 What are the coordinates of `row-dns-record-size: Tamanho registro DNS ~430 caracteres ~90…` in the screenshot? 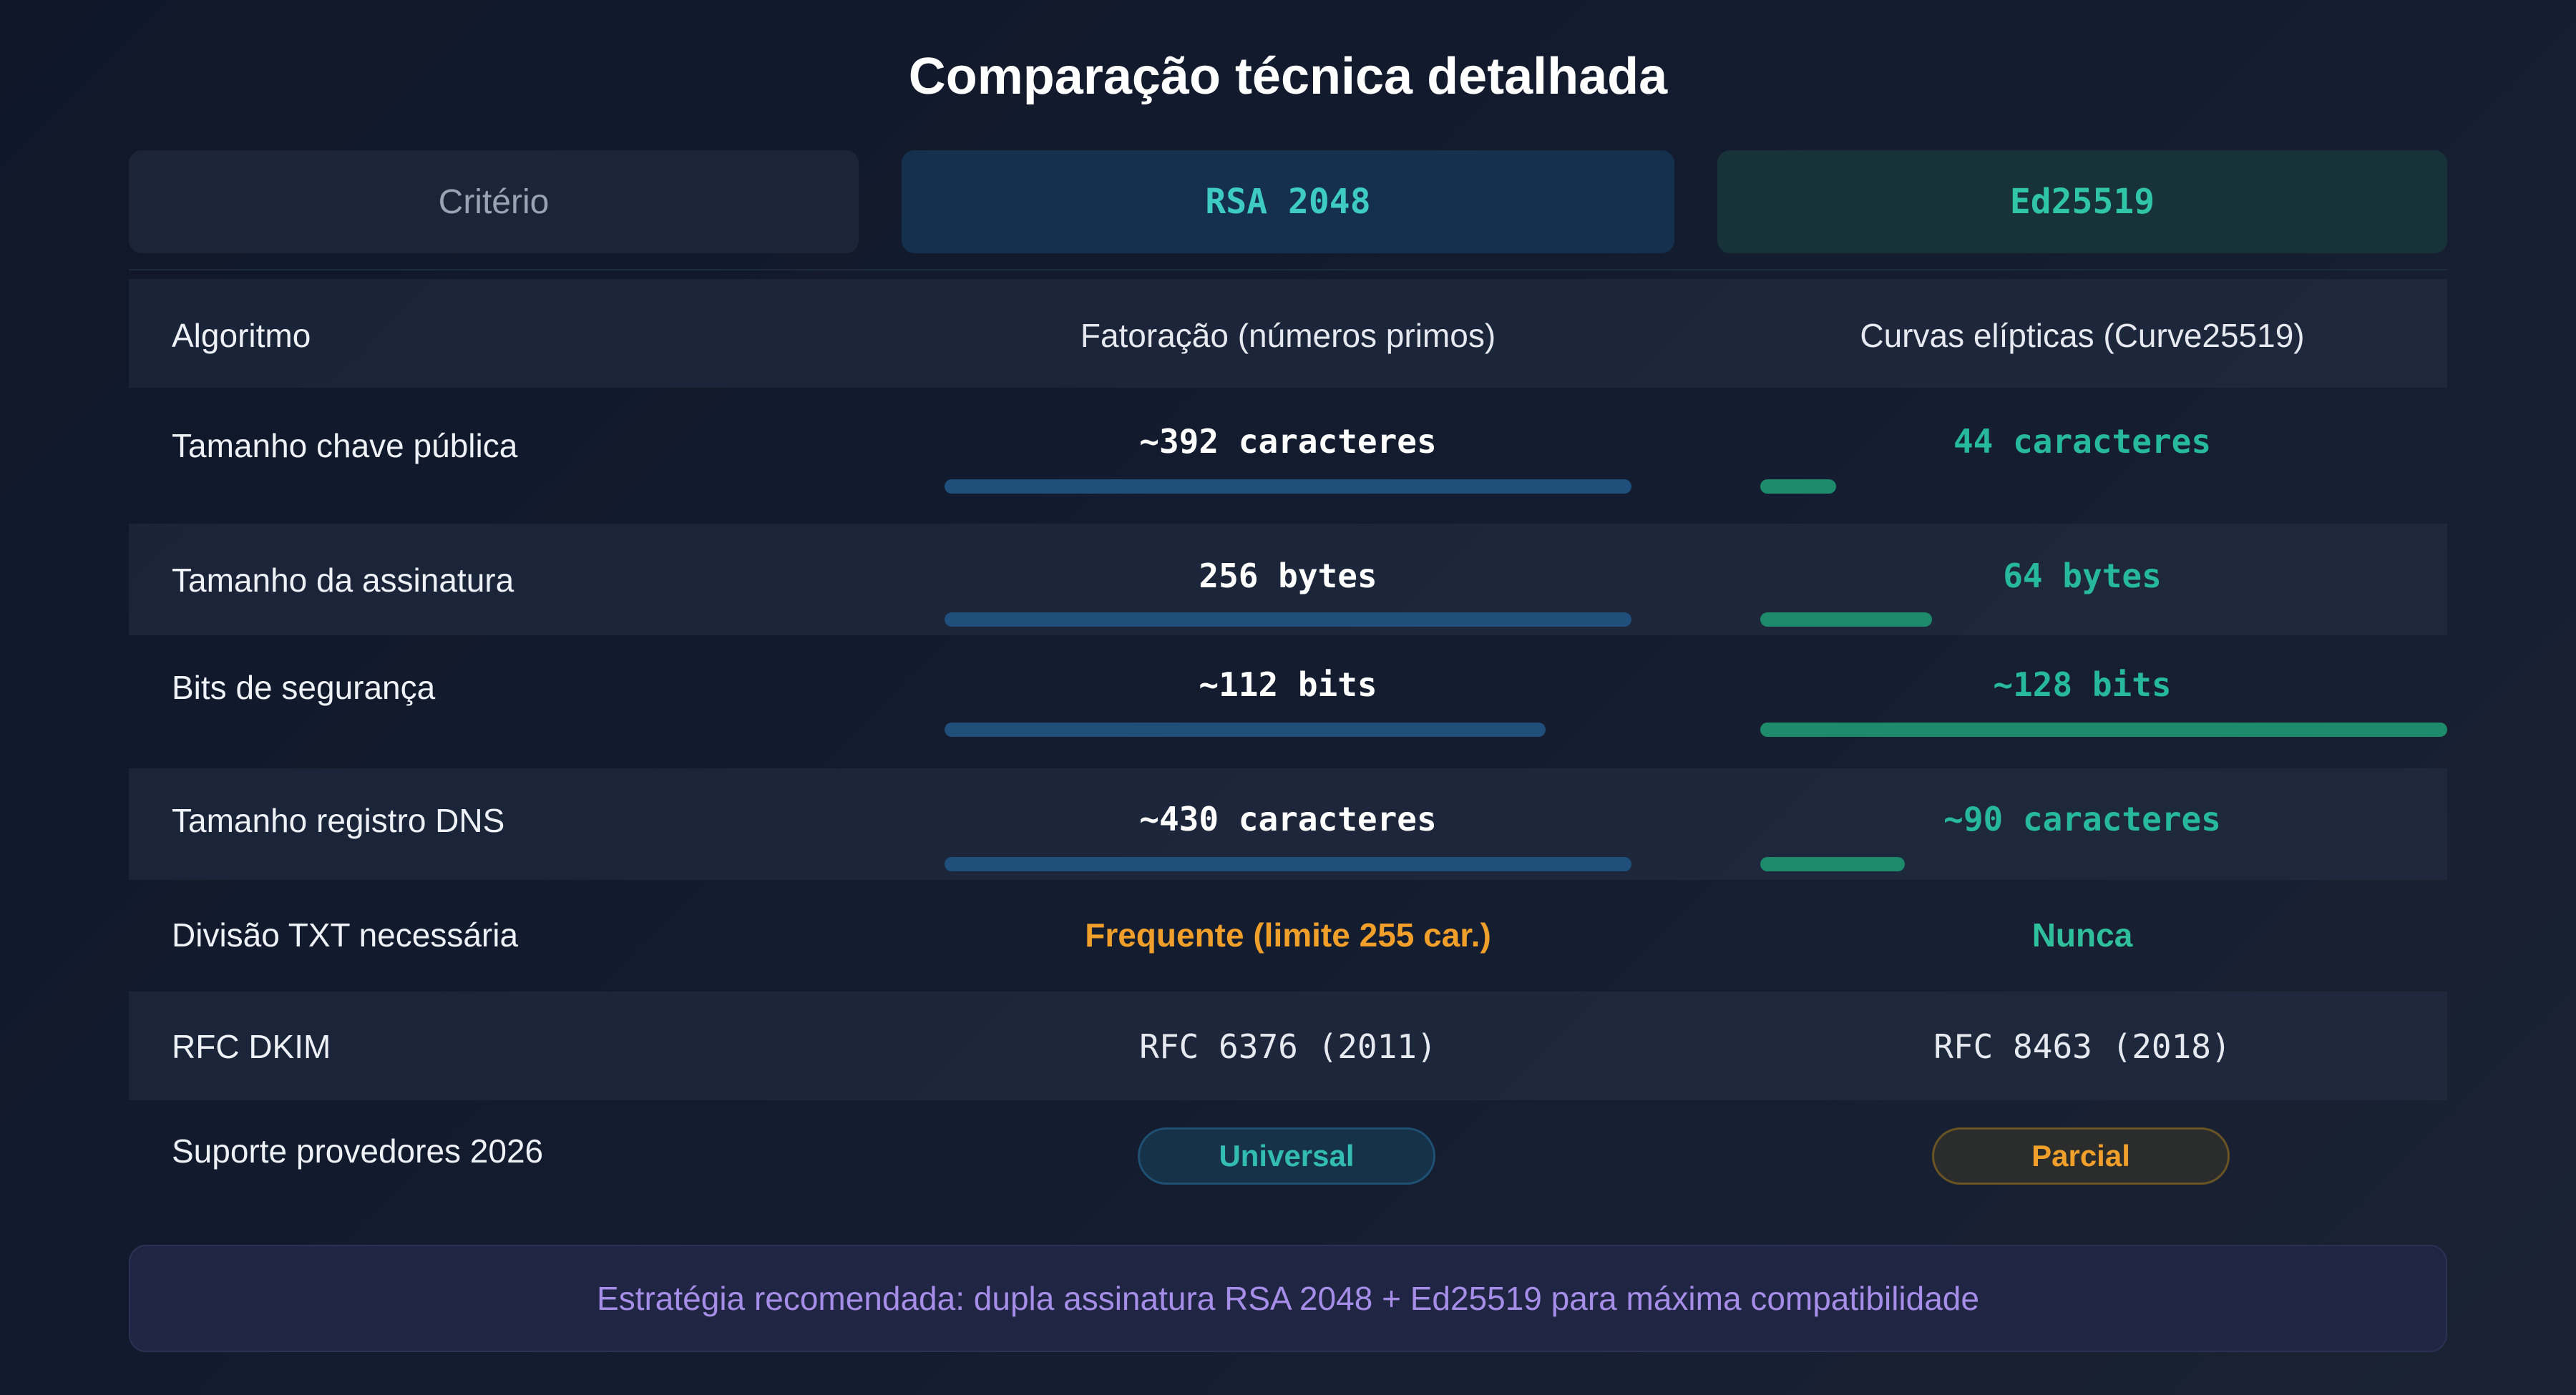 It's located at (1288, 824).